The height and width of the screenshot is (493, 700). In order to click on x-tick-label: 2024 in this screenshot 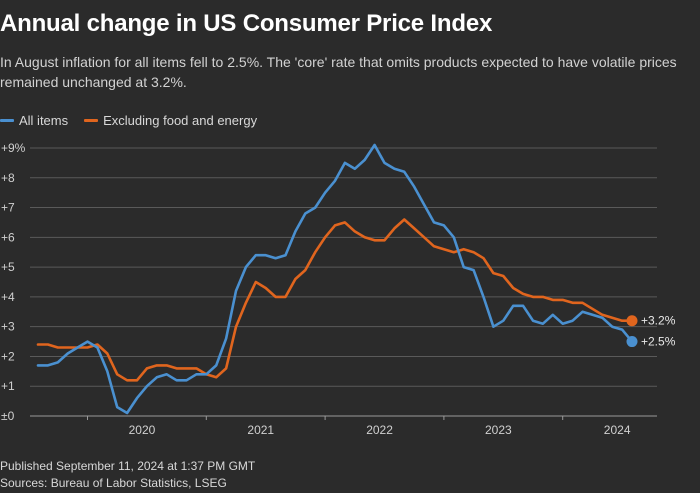, I will do `click(617, 430)`.